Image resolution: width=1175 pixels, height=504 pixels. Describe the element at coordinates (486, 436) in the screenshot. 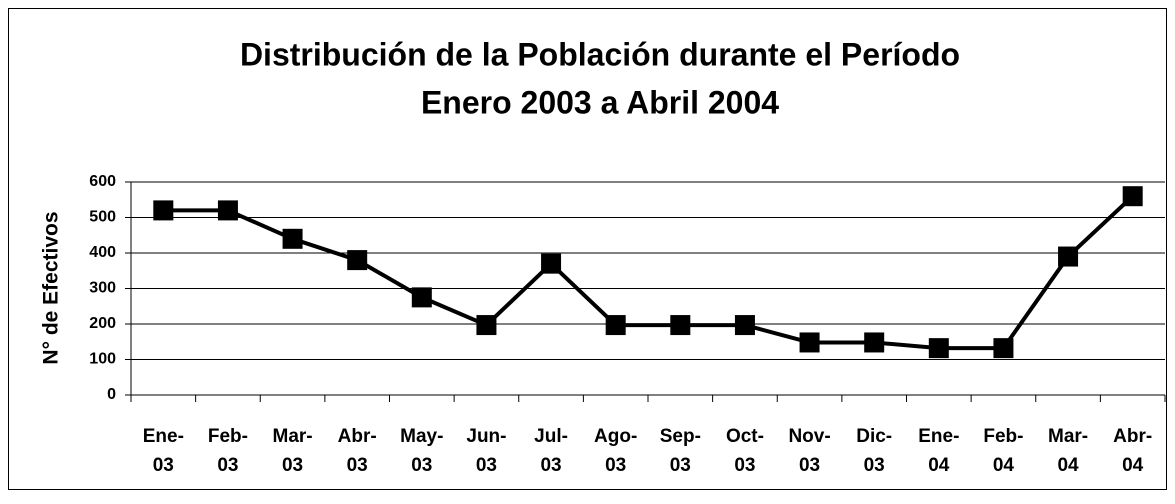

I see `x-tick-label: Jun-` at that location.